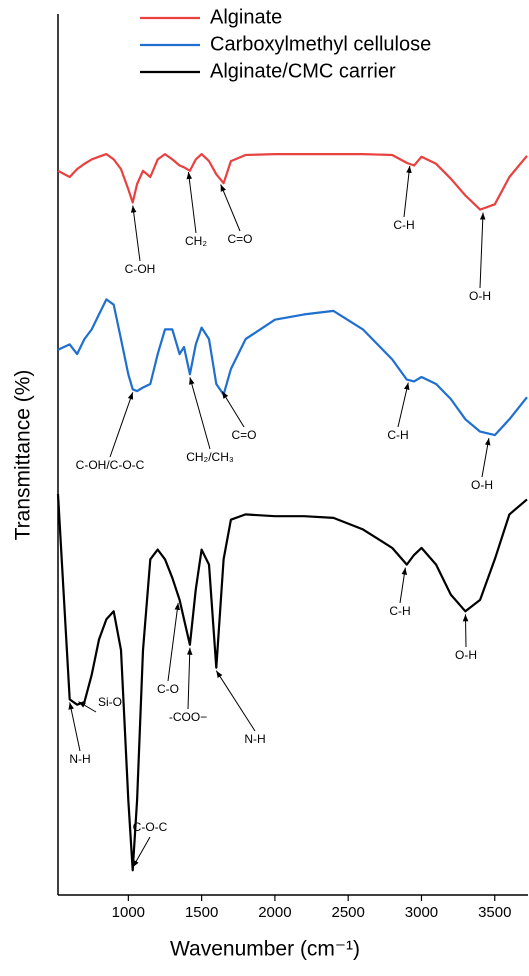 The width and height of the screenshot is (529, 976). Describe the element at coordinates (303, 71) in the screenshot. I see `legend-label: Alginate/CMC carrier` at that location.